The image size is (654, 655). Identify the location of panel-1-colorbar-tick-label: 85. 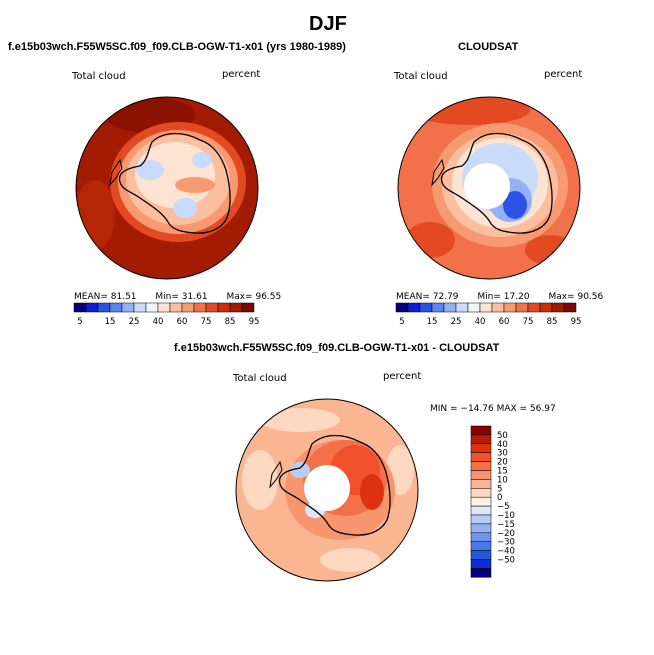
(230, 322).